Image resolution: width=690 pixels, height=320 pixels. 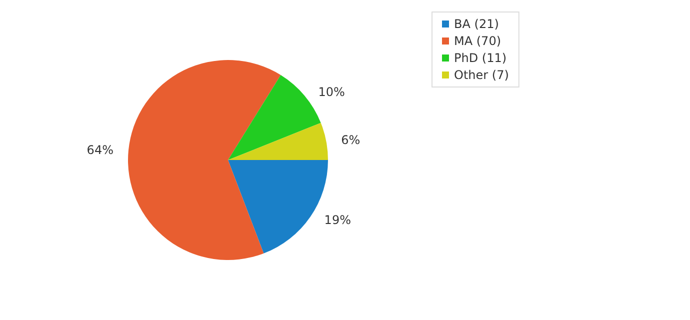 What do you see at coordinates (480, 58) in the screenshot?
I see `legend-label: PhD (11)` at bounding box center [480, 58].